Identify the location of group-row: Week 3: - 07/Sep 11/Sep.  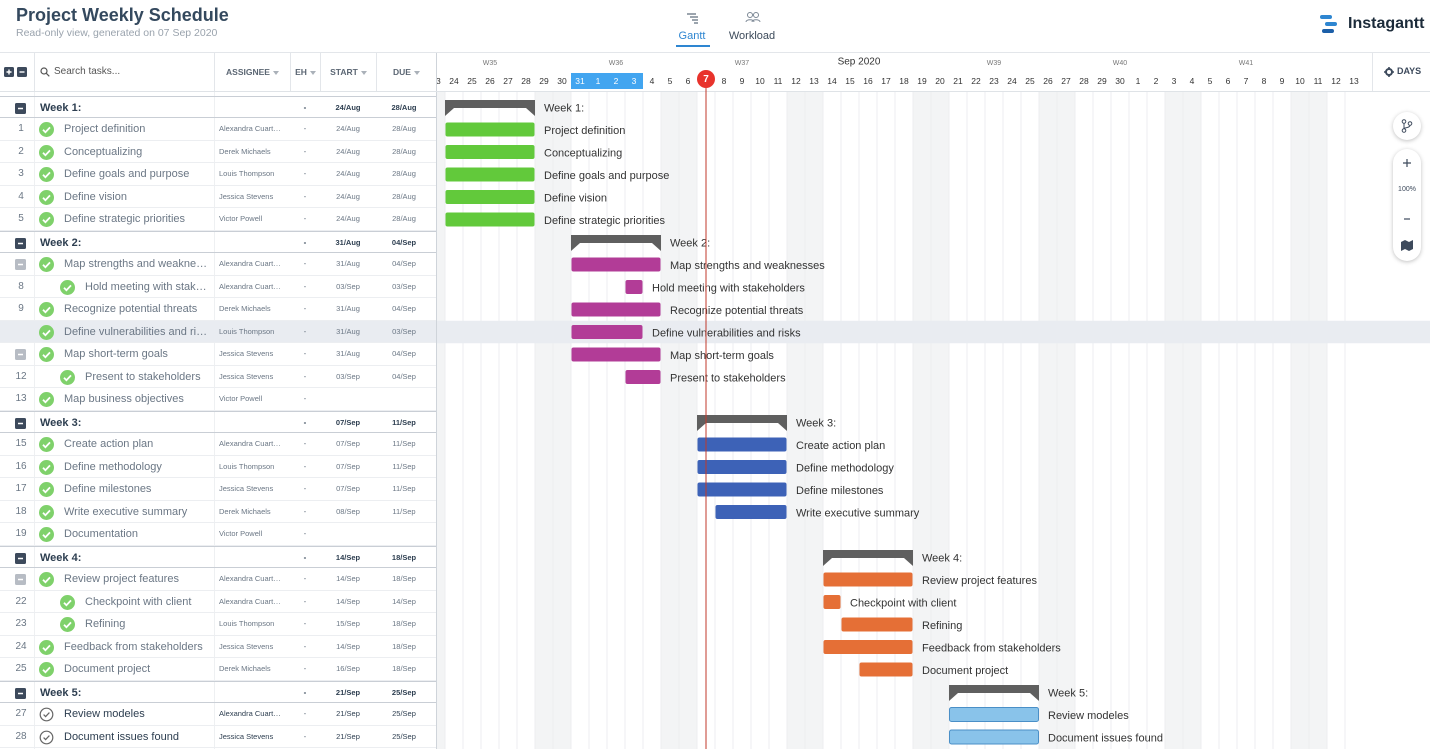
(218, 422).